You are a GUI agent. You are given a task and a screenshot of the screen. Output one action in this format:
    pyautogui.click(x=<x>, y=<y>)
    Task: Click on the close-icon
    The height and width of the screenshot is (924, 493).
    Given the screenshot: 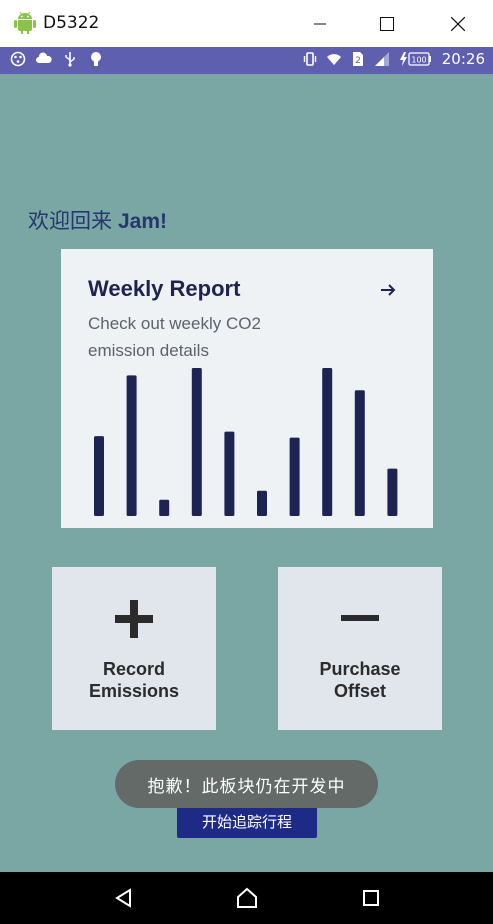 What is the action you would take?
    pyautogui.click(x=458, y=23)
    